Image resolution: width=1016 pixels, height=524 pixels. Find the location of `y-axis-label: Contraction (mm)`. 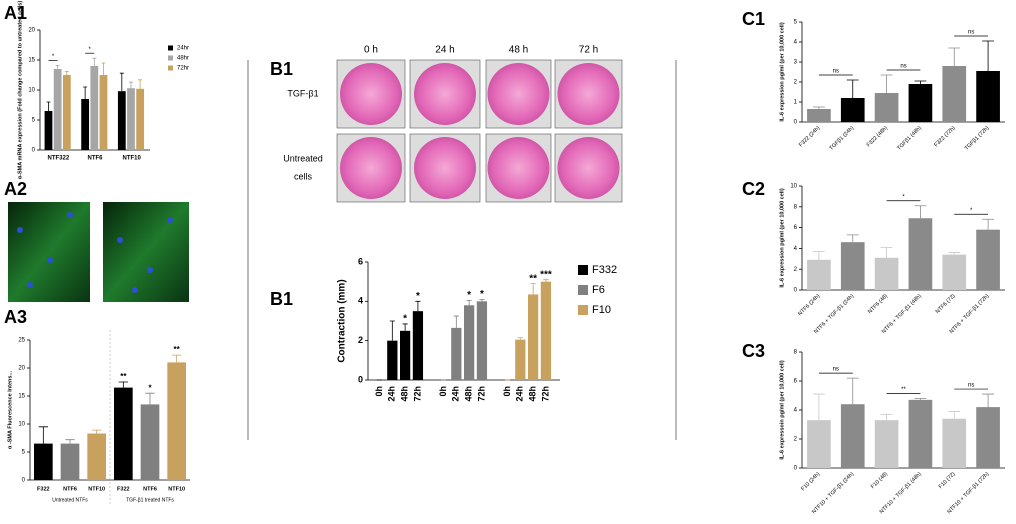

y-axis-label: Contraction (mm) is located at coordinates (342, 320).